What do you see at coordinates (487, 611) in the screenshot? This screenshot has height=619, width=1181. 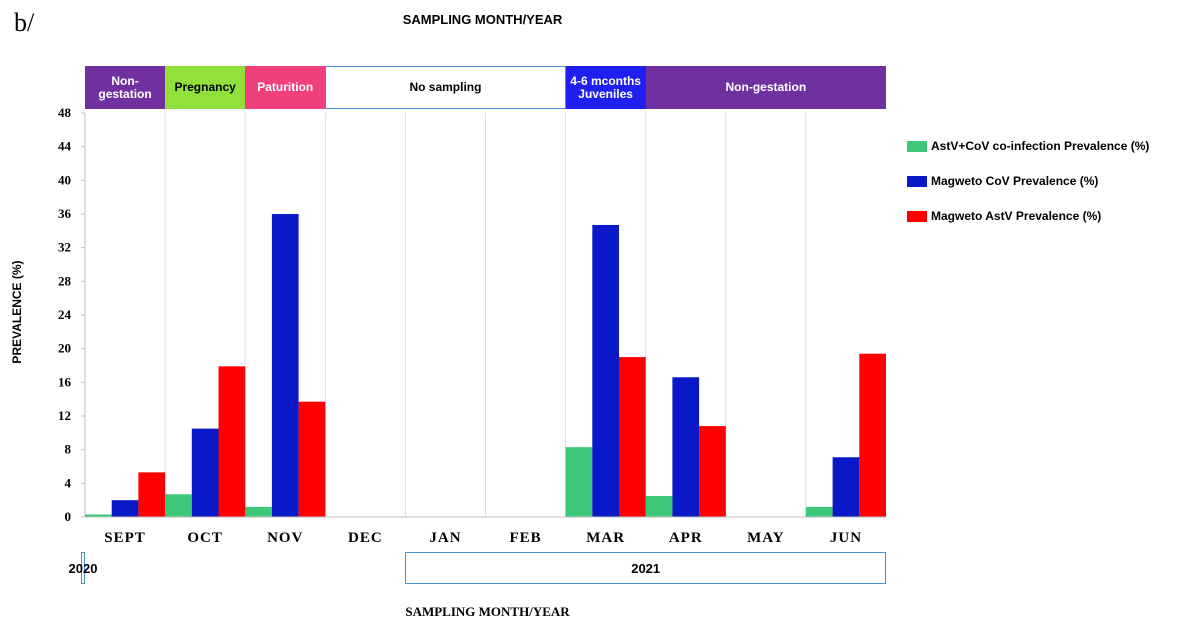 I see `bottom-axis-title: SAMPLING MONTH/YEAR` at bounding box center [487, 611].